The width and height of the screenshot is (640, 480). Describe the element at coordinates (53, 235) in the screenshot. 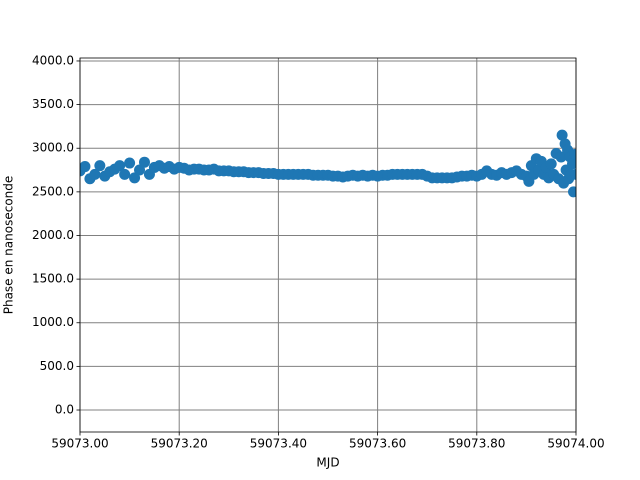

I see `y-tick-label: 2000.0` at that location.